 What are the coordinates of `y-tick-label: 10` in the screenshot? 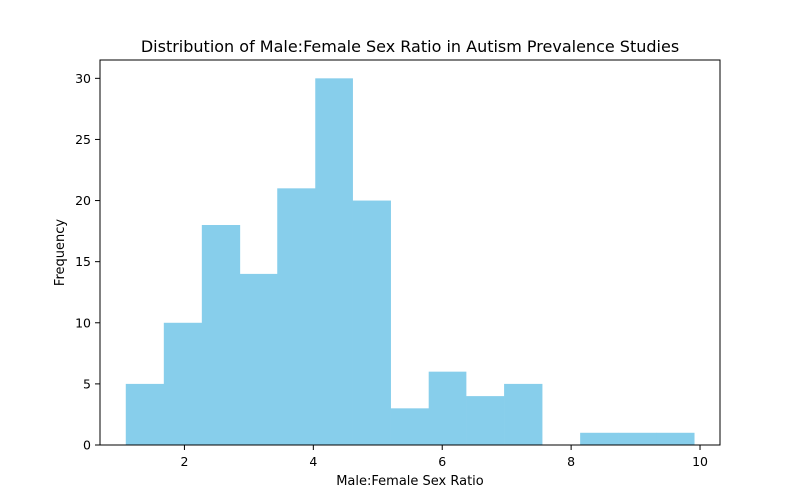 It's located at (83, 322).